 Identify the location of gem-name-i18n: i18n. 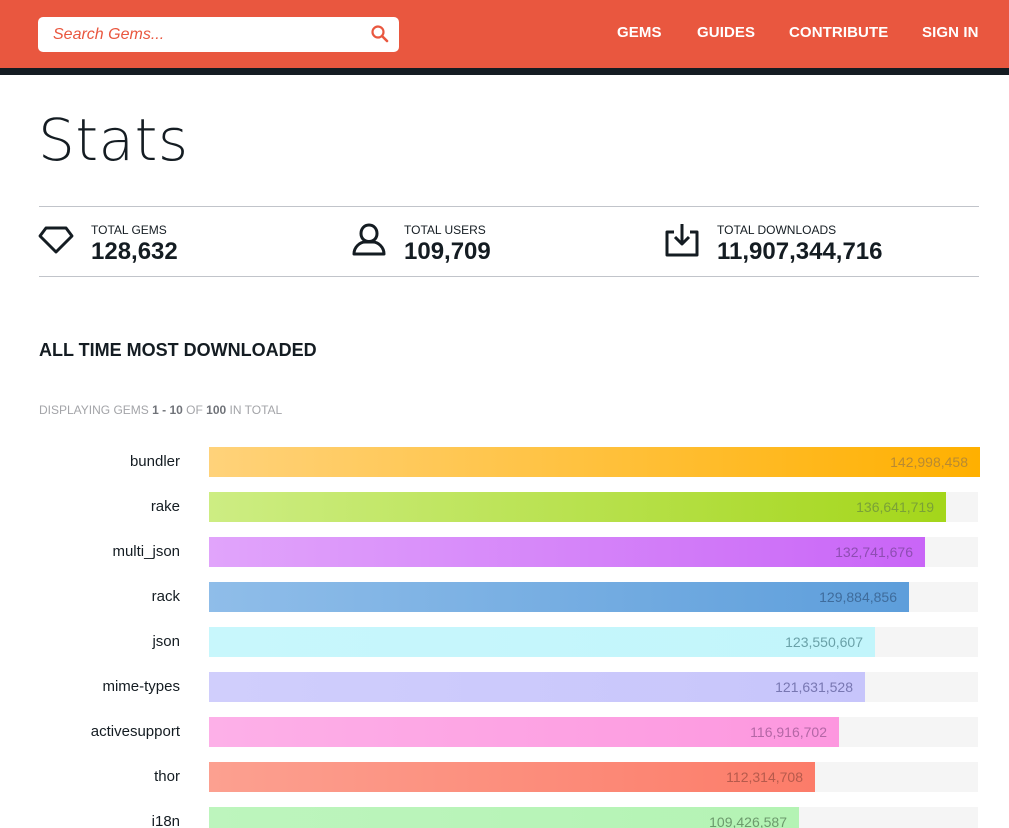
(165, 820).